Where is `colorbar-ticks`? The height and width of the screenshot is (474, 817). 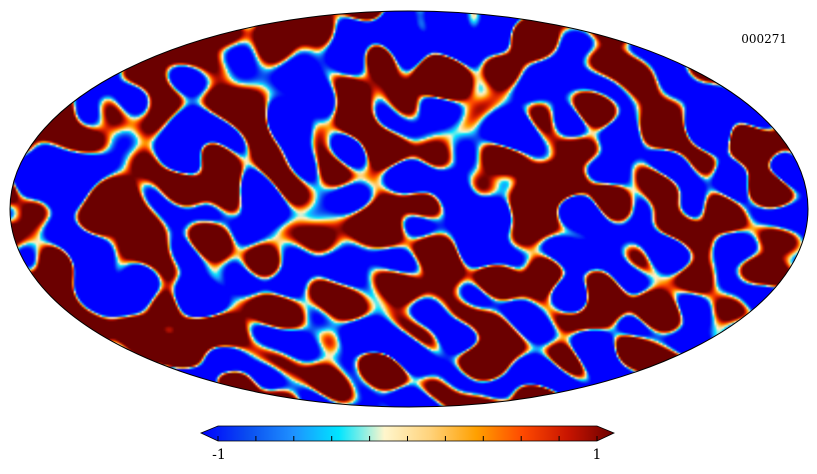
colorbar-ticks is located at coordinates (407, 438).